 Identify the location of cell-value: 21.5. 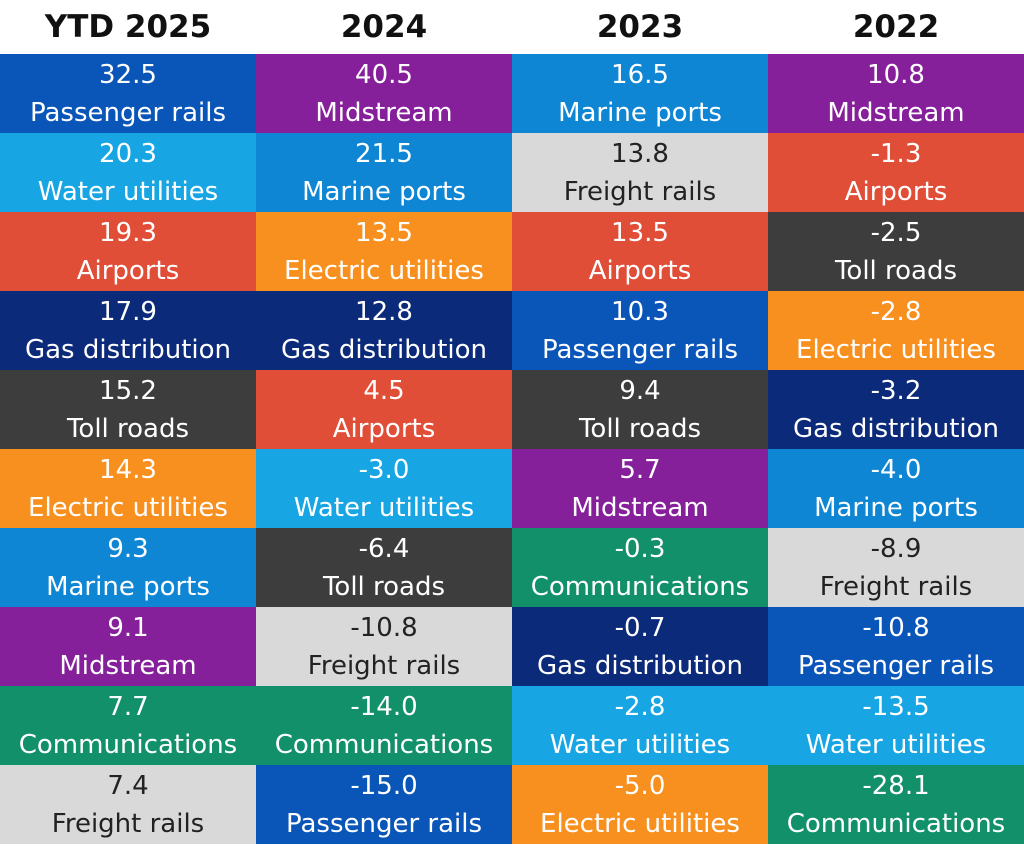
(384, 153).